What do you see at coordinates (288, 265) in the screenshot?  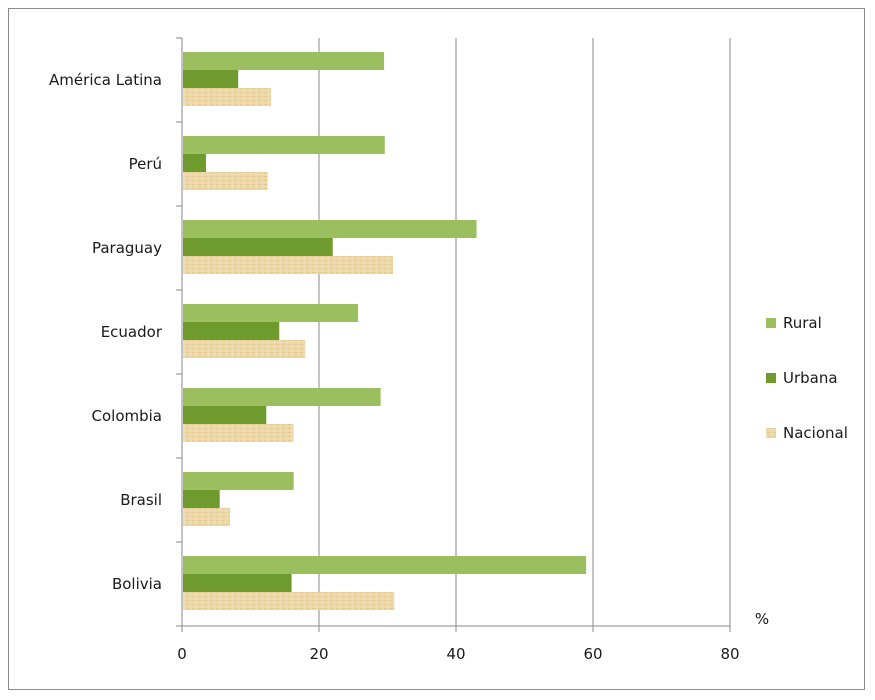 I see `bar-paraguay-nacional` at bounding box center [288, 265].